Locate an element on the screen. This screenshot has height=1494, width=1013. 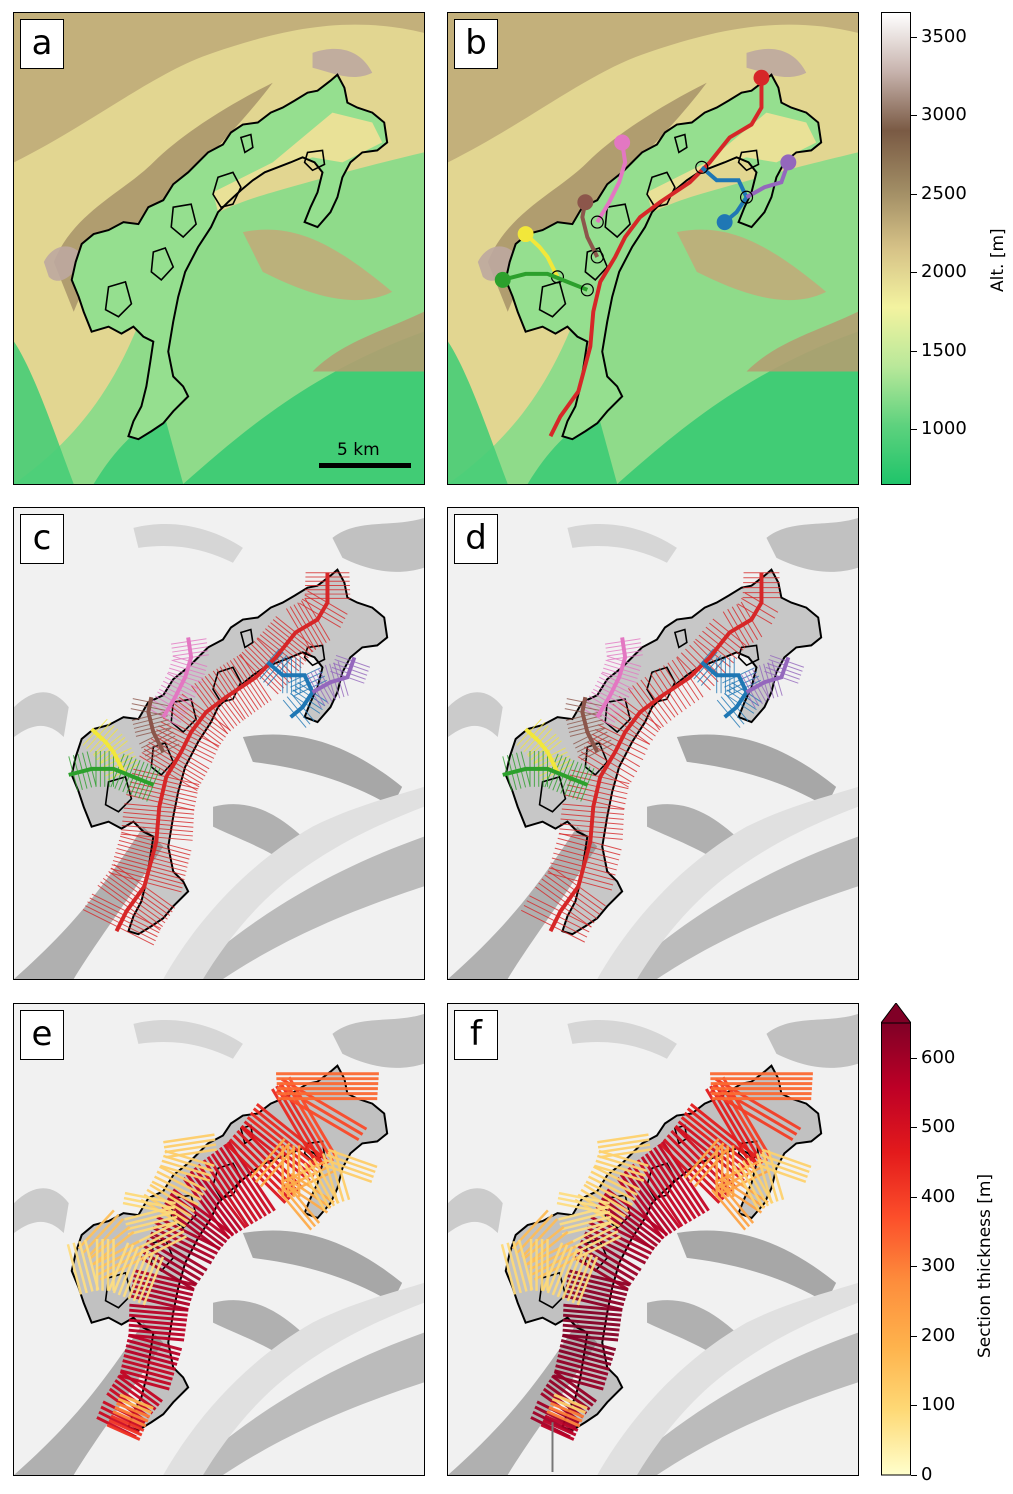
glacier-upper is located at coordinates (732, 162).